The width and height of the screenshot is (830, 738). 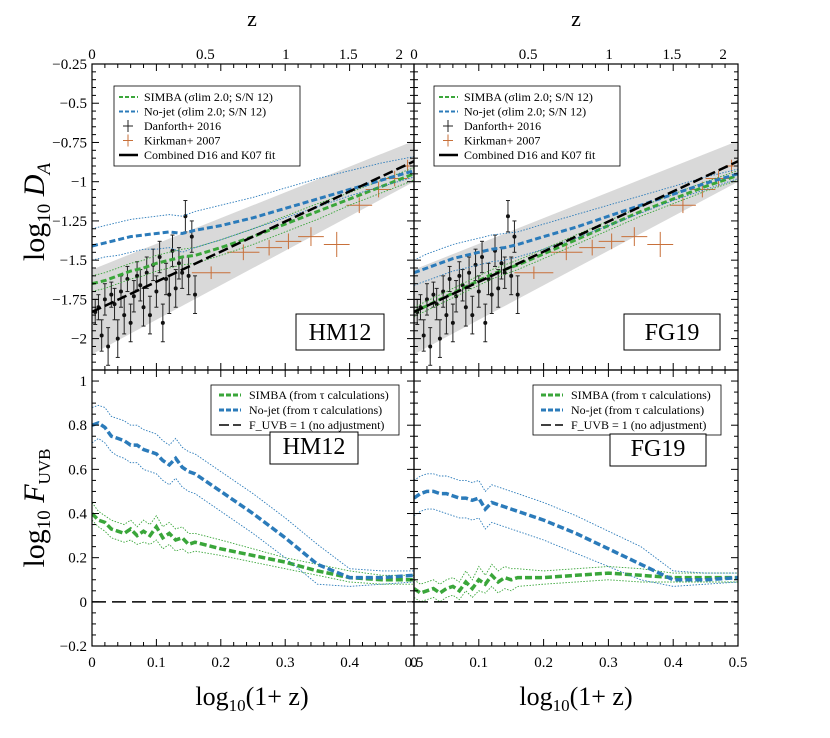 I want to click on panel-frame, so click(x=576, y=508).